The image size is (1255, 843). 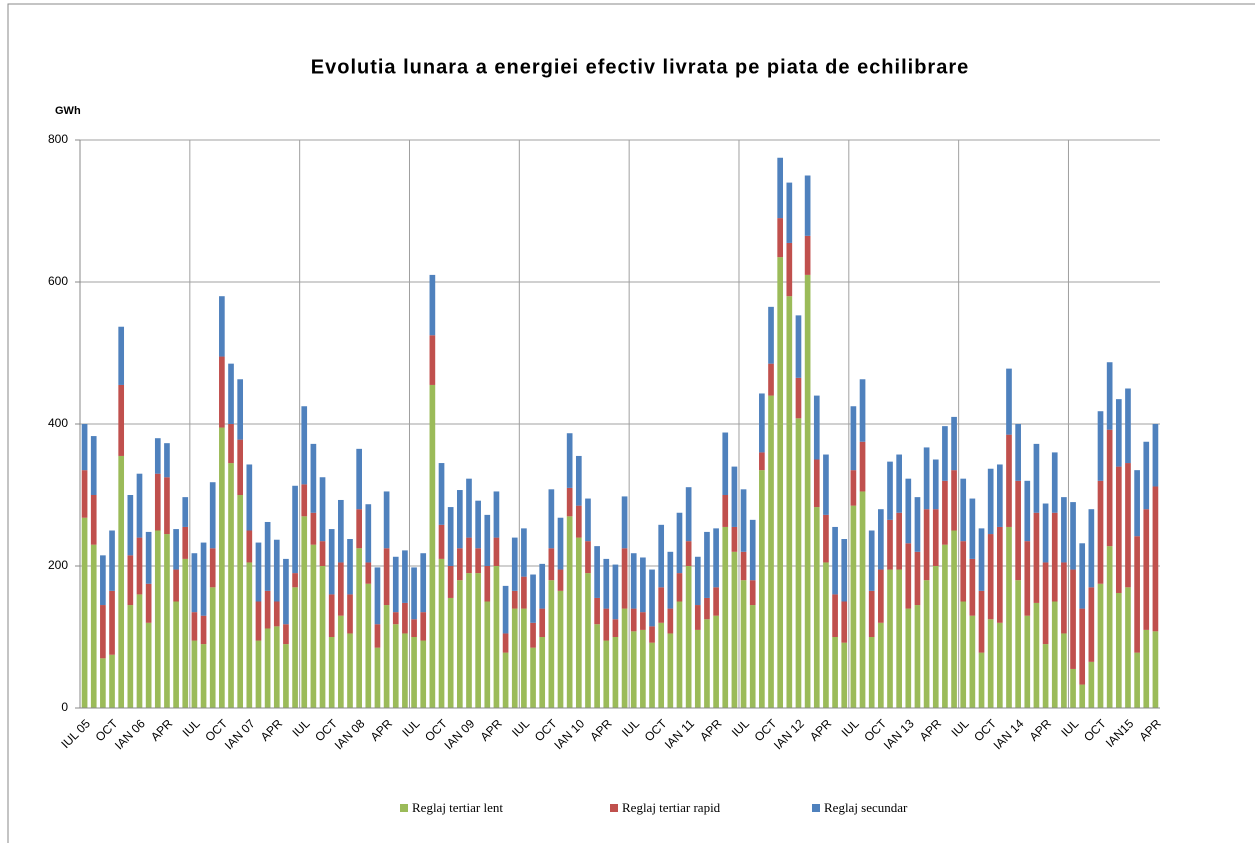 I want to click on x-tick-label: IUL 05, so click(x=75, y=733).